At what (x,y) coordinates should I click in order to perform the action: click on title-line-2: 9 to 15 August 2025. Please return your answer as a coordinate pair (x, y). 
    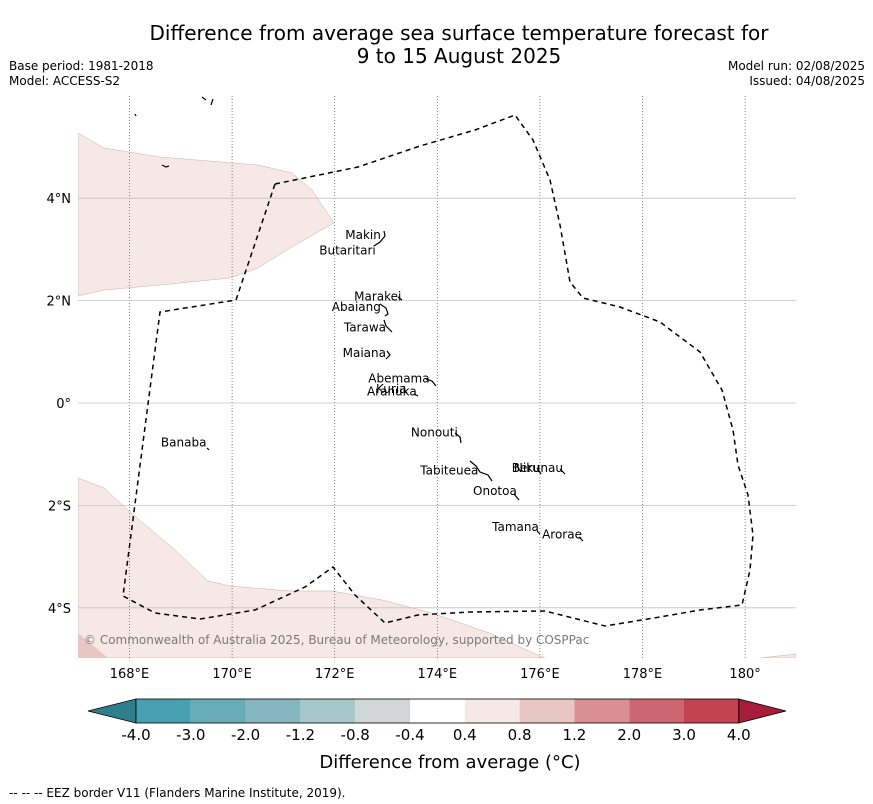
    Looking at the image, I should click on (459, 56).